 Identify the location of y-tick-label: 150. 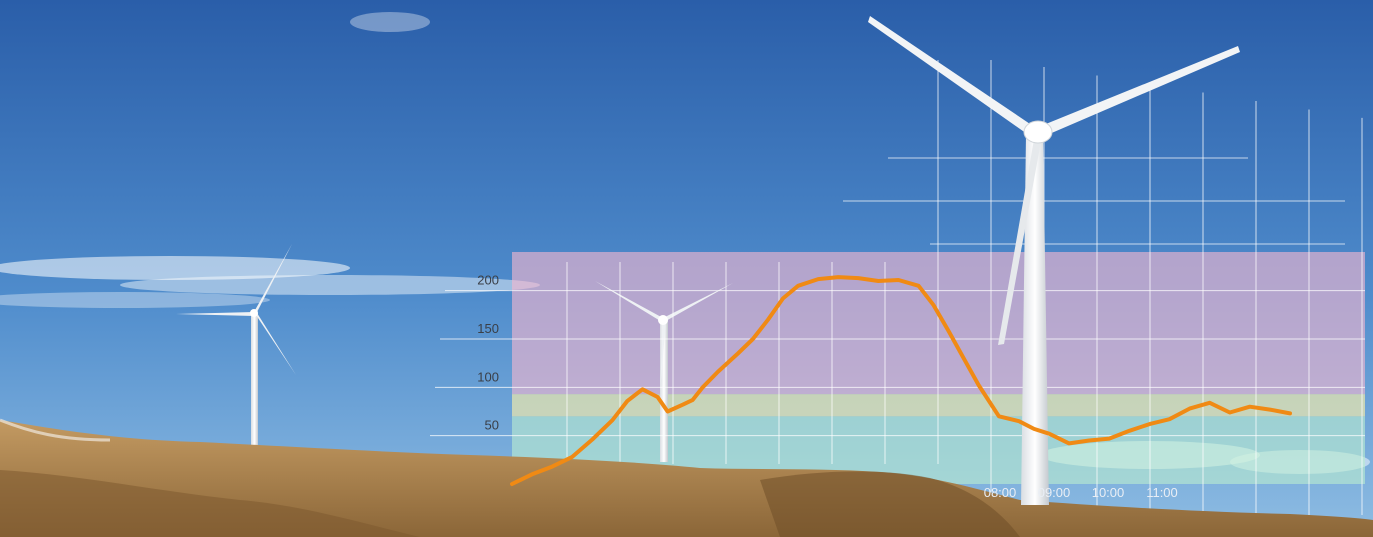
(488, 328).